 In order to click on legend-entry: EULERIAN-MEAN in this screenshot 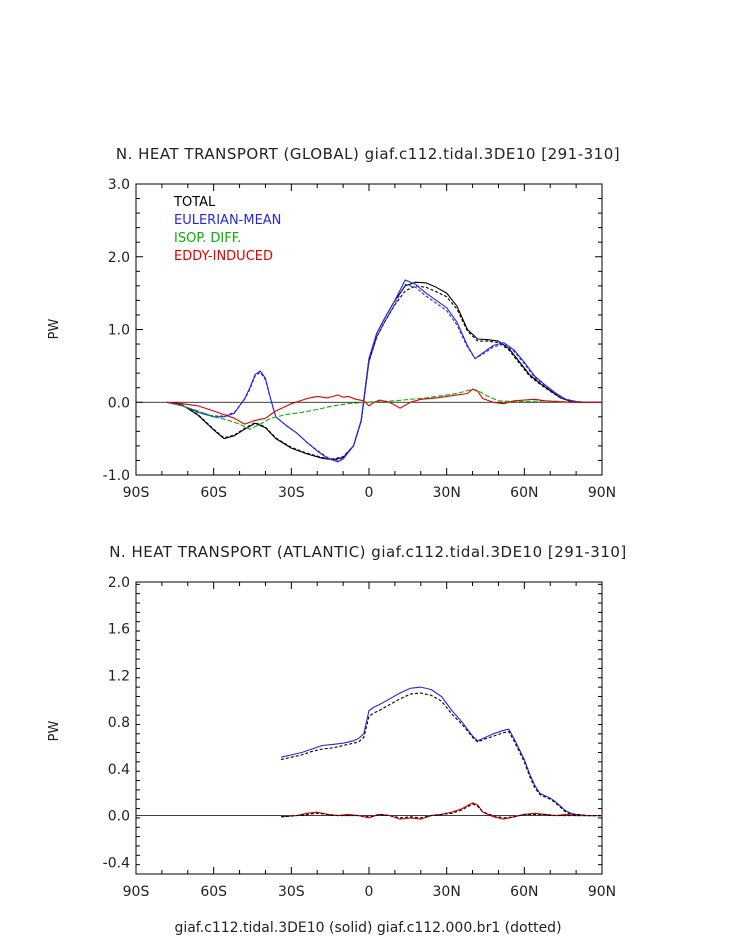, I will do `click(227, 220)`.